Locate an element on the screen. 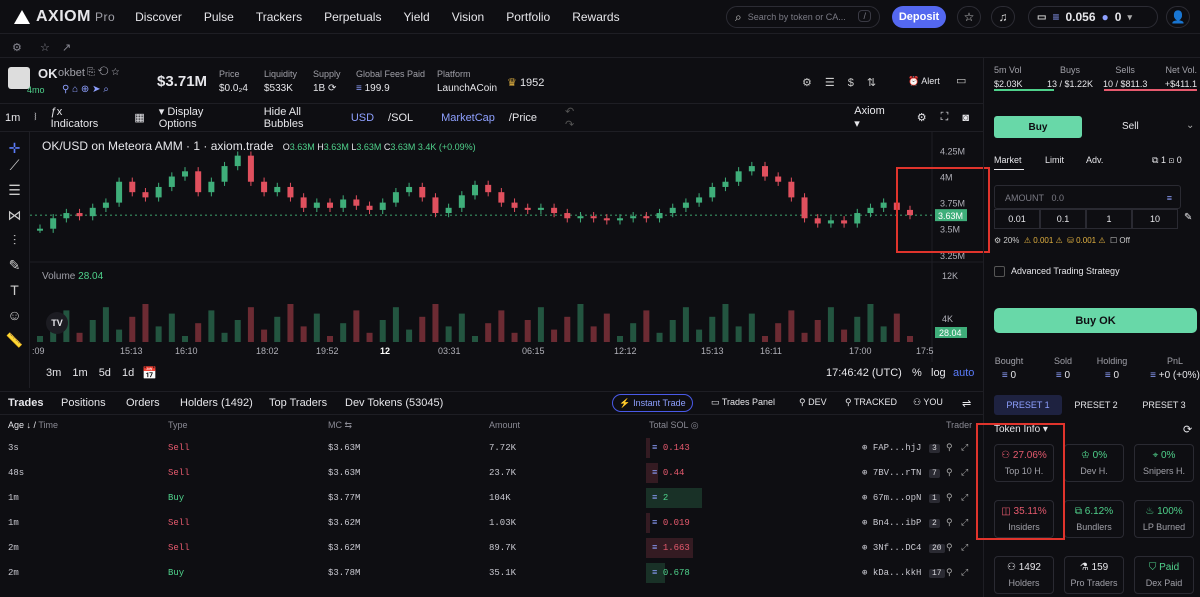 This screenshot has width=1200, height=597. chart-icon: ↗ is located at coordinates (67, 48).